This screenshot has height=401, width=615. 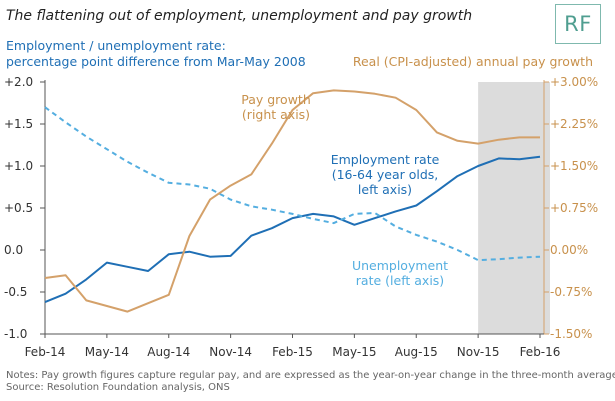 What do you see at coordinates (416, 352) in the screenshot?
I see `x-axis-tick-label: Aug-15` at bounding box center [416, 352].